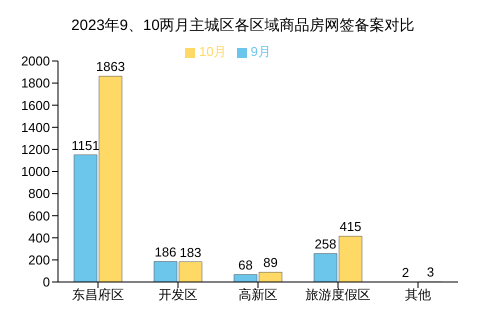 This screenshot has height=321, width=488. I want to click on y-tick-label: 1200, so click(35, 150).